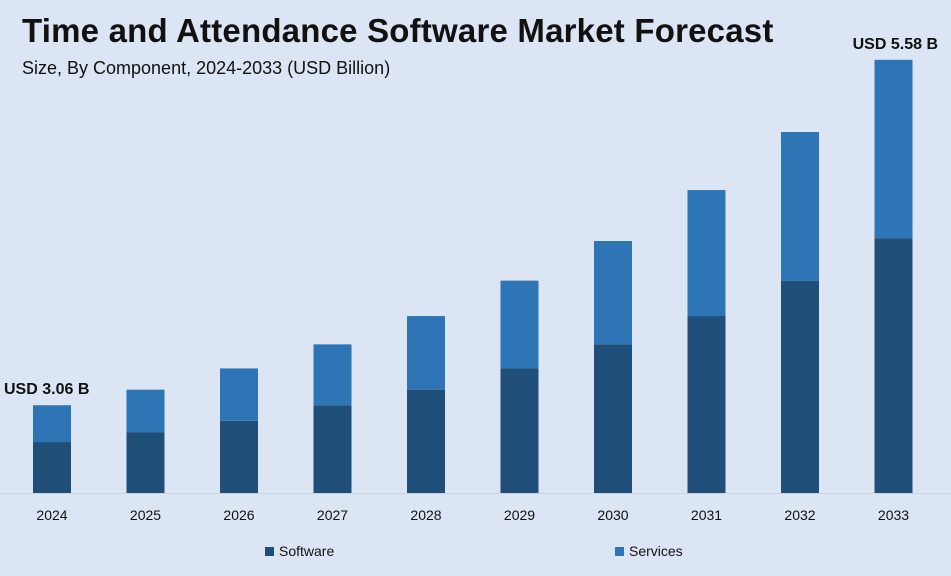 The image size is (951, 576). Describe the element at coordinates (238, 515) in the screenshot. I see `x-tick-label-2026: 2026` at that location.